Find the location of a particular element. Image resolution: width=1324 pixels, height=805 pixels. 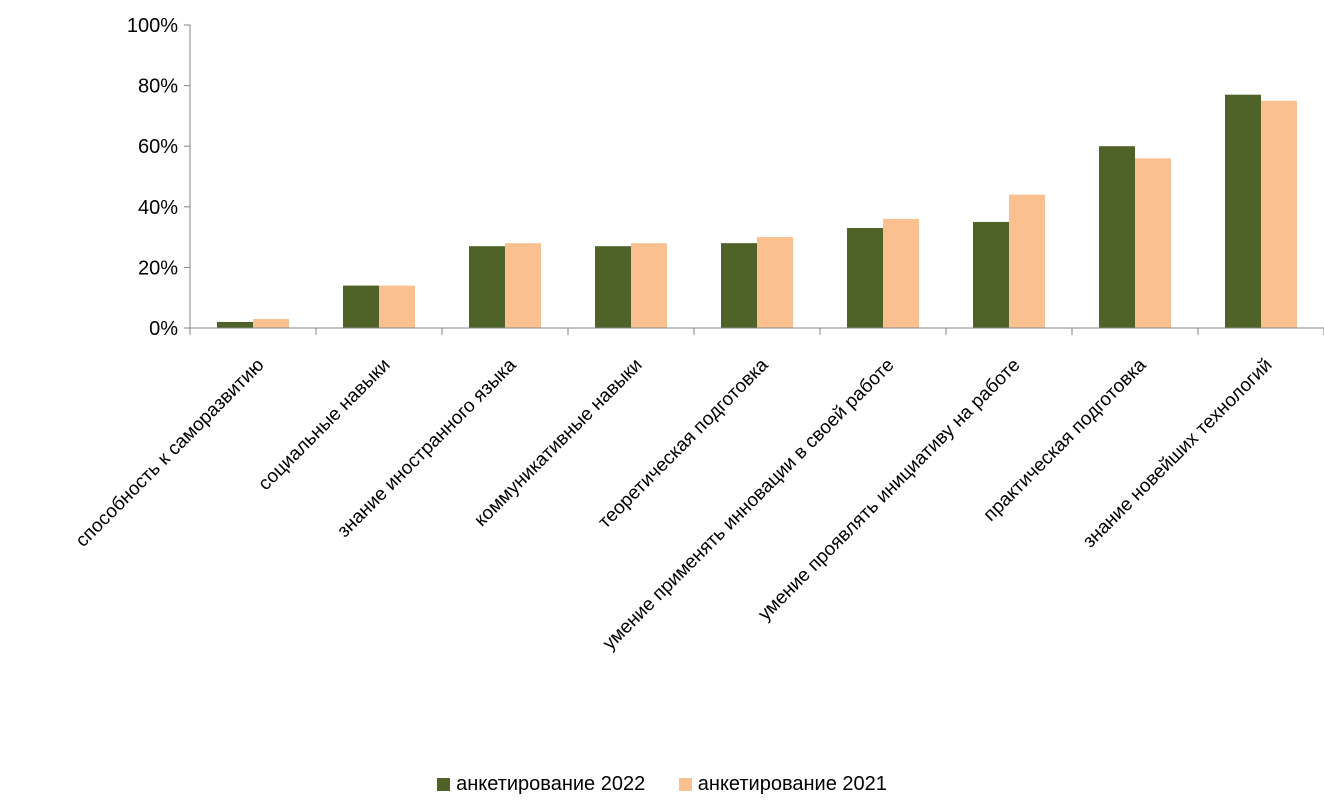

legend: анкетирование 2022 анкетирование 2021 is located at coordinates (662, 785).